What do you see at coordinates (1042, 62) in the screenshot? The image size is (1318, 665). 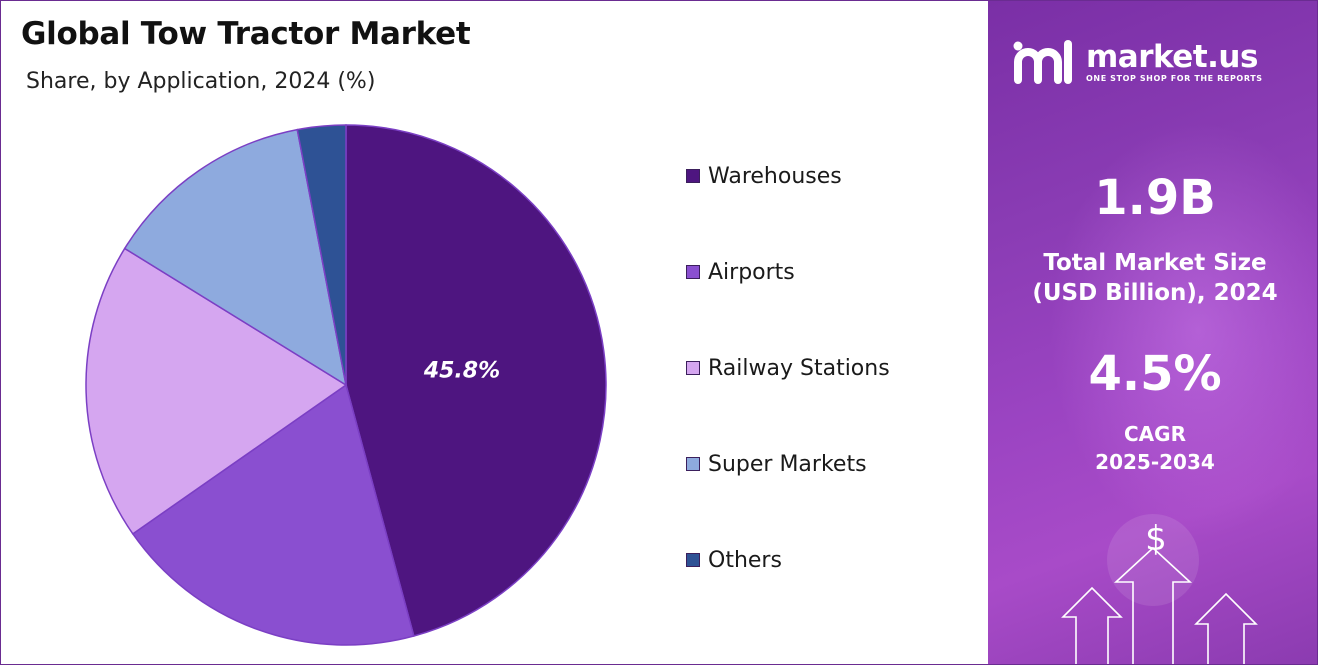 I see `market-us-logo-icon` at bounding box center [1042, 62].